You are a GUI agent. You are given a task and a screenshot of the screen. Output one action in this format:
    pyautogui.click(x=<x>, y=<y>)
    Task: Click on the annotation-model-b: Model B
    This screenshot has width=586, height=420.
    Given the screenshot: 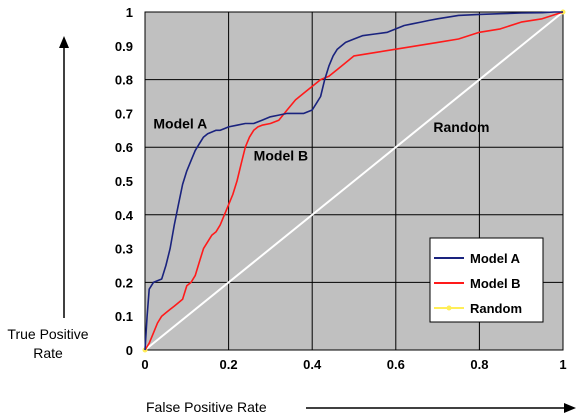 What is the action you would take?
    pyautogui.click(x=281, y=156)
    